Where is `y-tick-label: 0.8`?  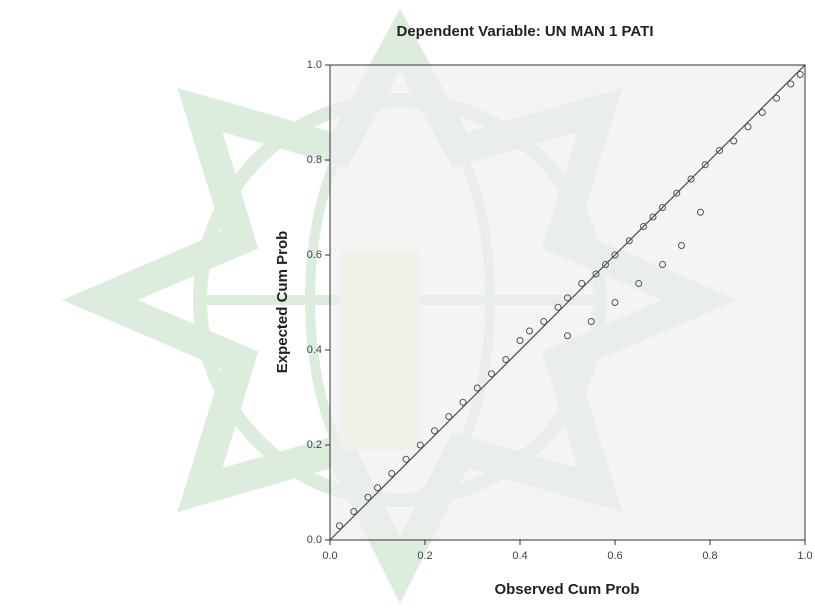
y-tick-label: 0.8 is located at coordinates (314, 160).